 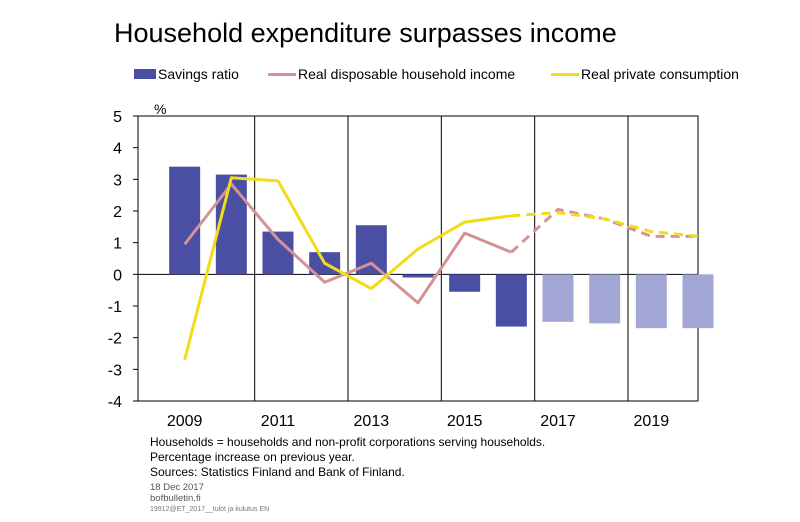 I want to click on x-tick-label: 2019, so click(x=652, y=421).